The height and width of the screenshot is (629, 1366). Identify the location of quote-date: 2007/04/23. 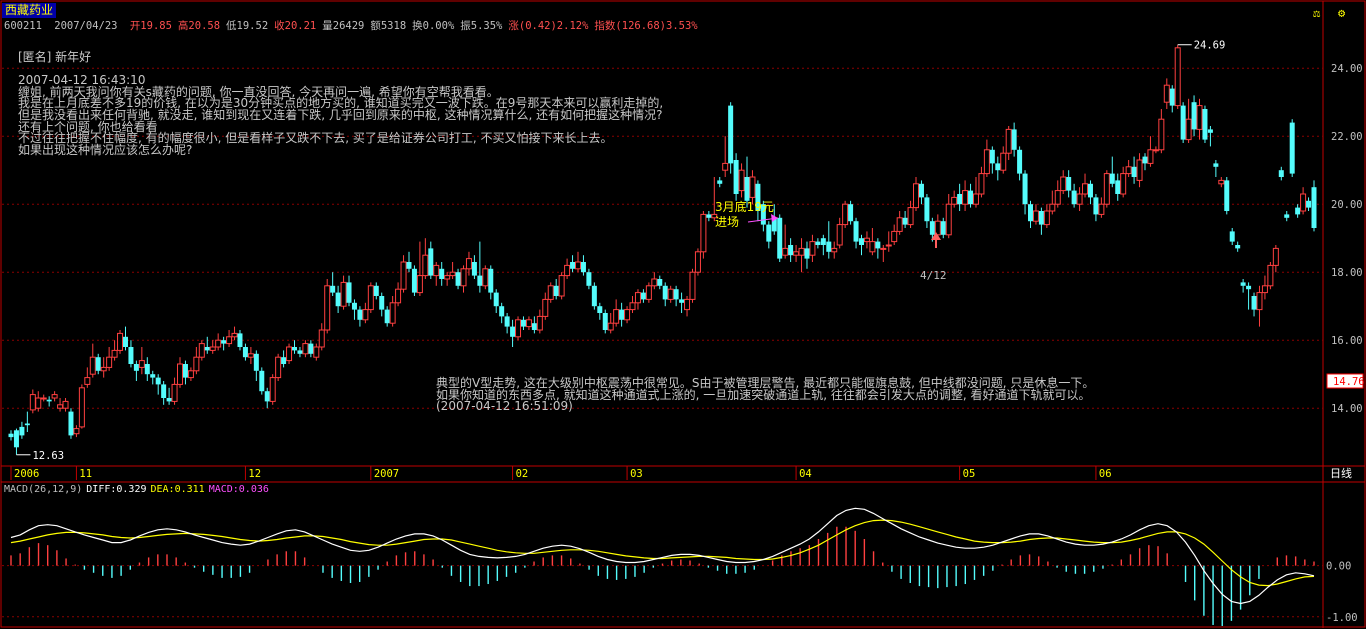
(86, 26).